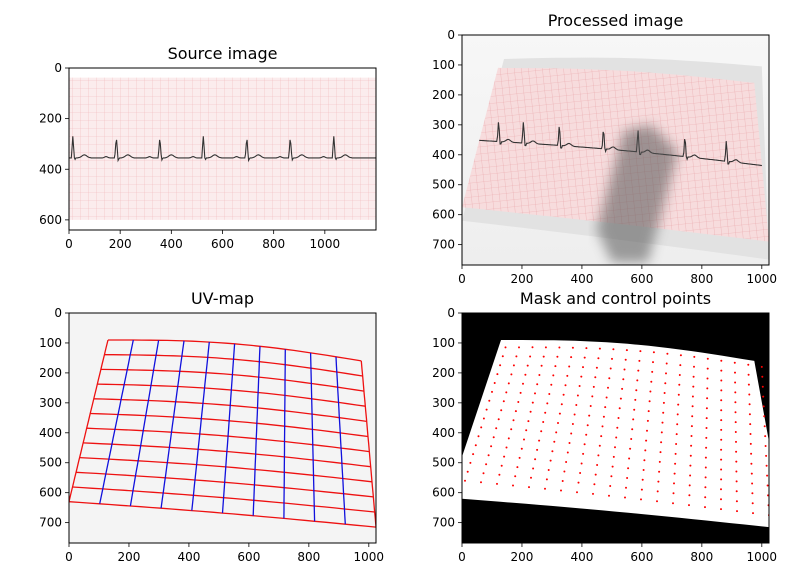 The width and height of the screenshot is (806, 577). I want to click on ecg-trace, so click(222, 149).